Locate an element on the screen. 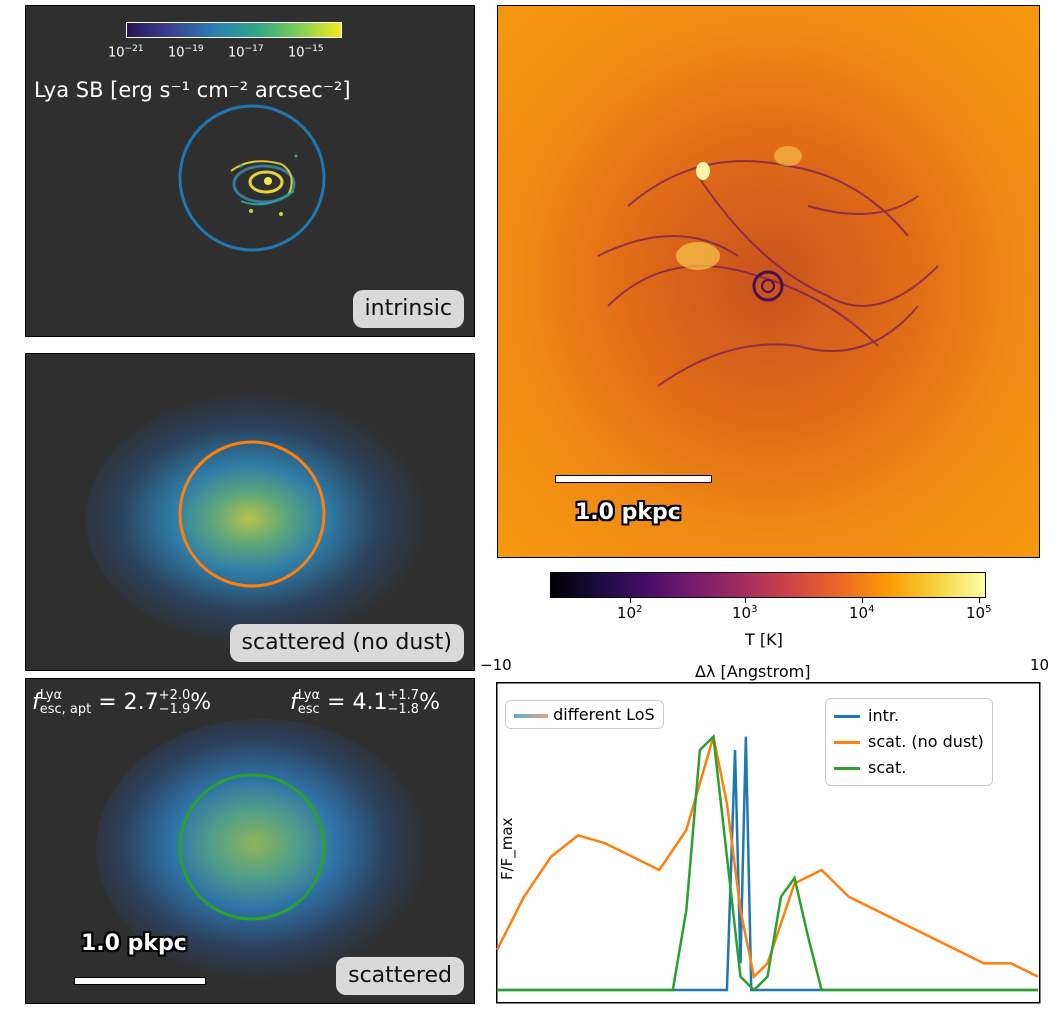 Image resolution: width=1059 pixels, height=1026 pixels. scattered-glow is located at coordinates (261, 849).